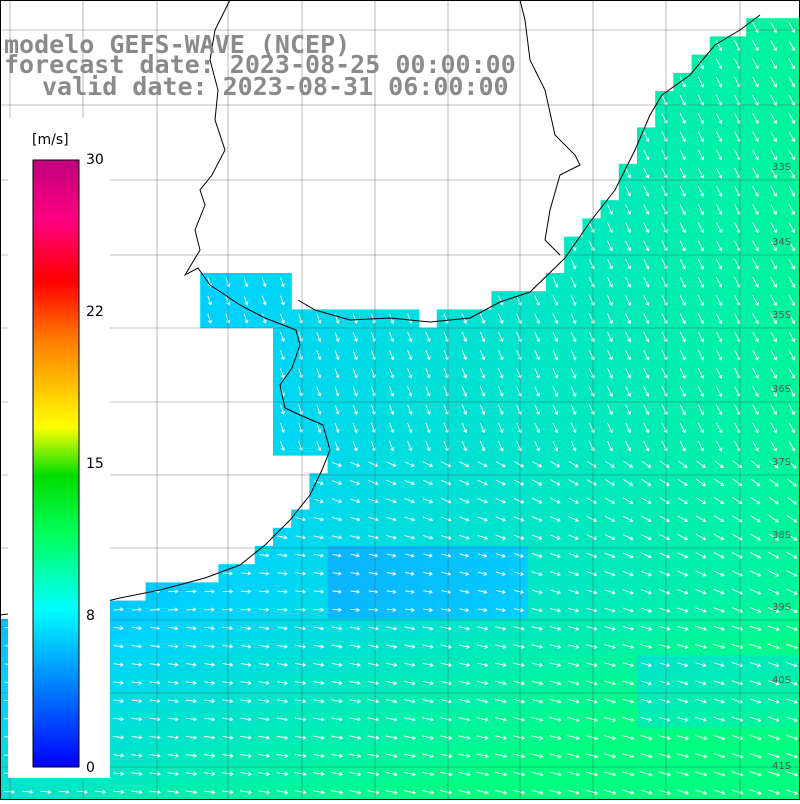 Image resolution: width=800 pixels, height=804 pixels. Describe the element at coordinates (781, 315) in the screenshot. I see `latitude-label: 35S` at that location.